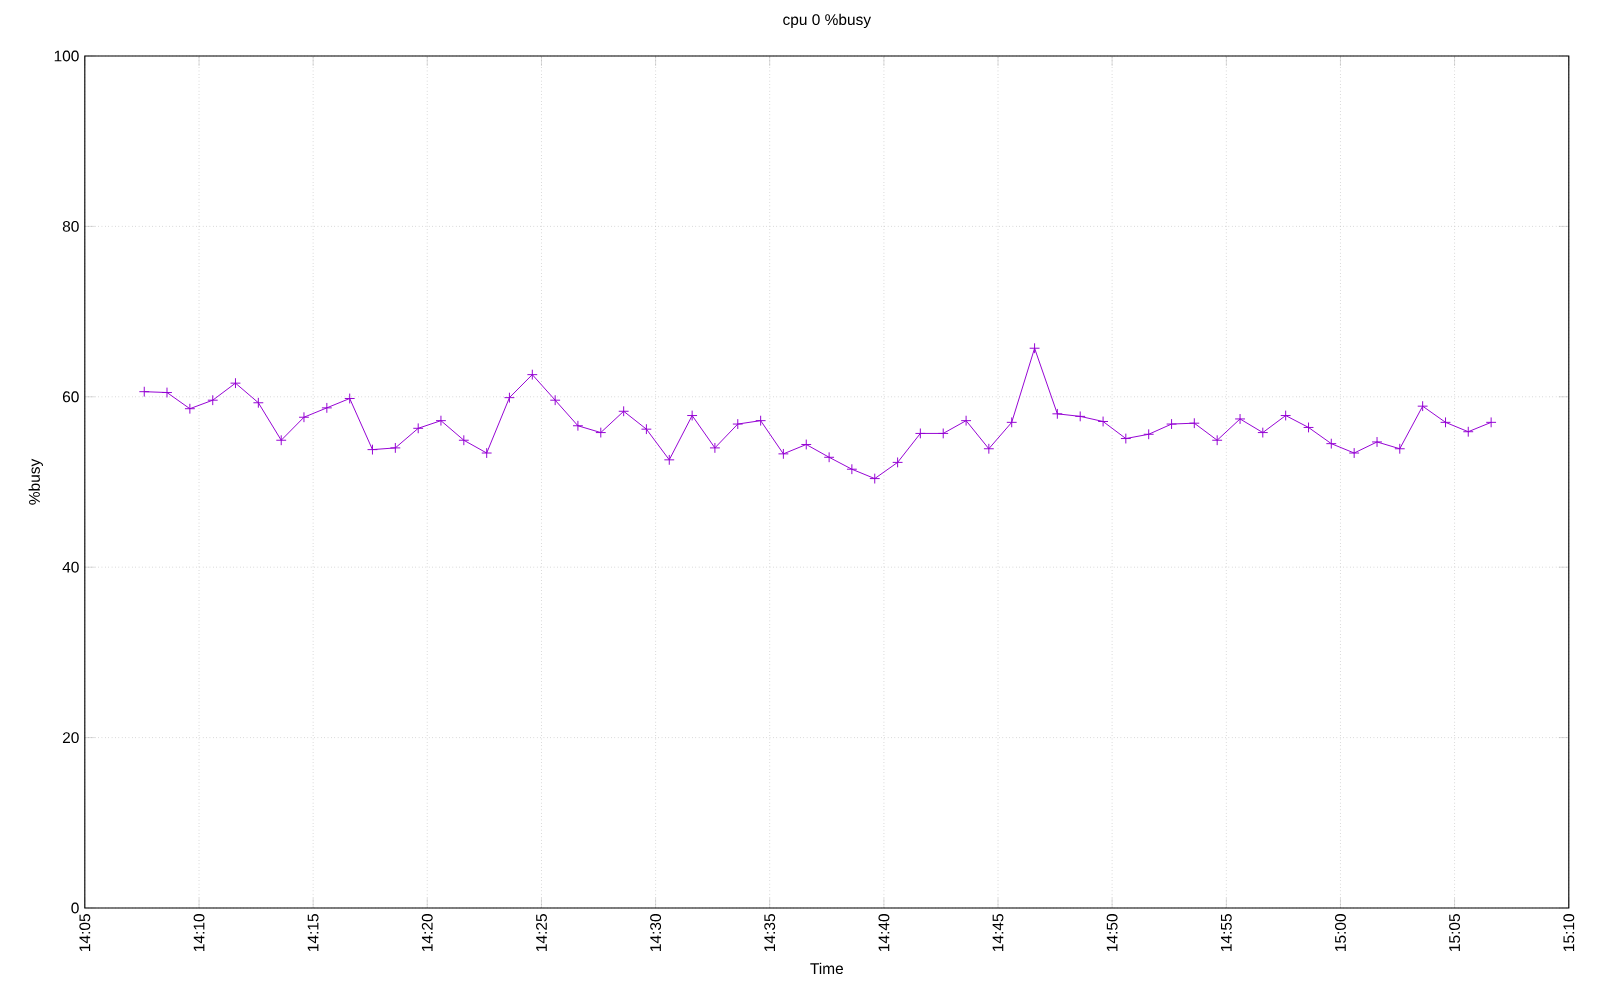 This screenshot has width=1600, height=1000. Describe the element at coordinates (541, 932) in the screenshot. I see `x-tick-label: 14:25` at that location.